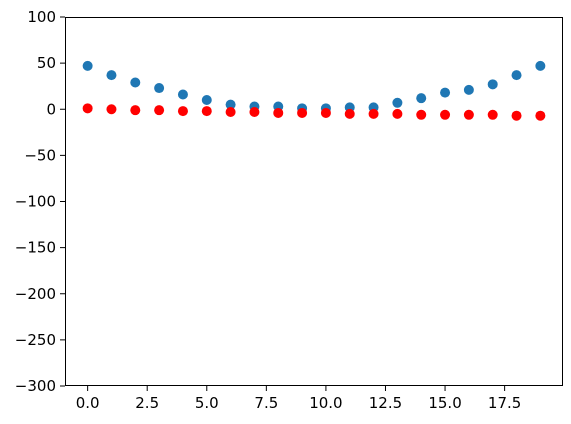  I want to click on y-tick-label: −100, so click(35, 202).